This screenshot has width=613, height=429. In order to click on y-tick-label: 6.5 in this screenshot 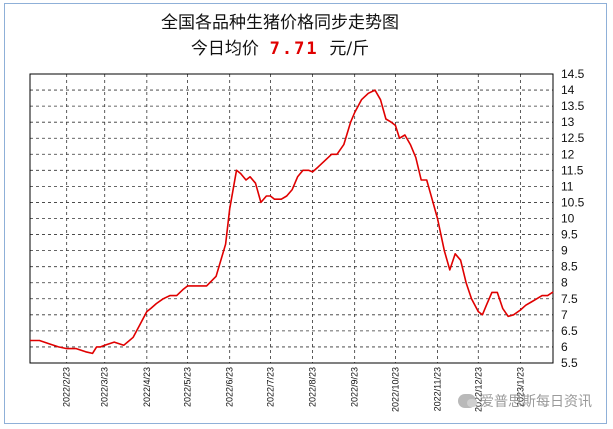, I will do `click(569, 331)`.